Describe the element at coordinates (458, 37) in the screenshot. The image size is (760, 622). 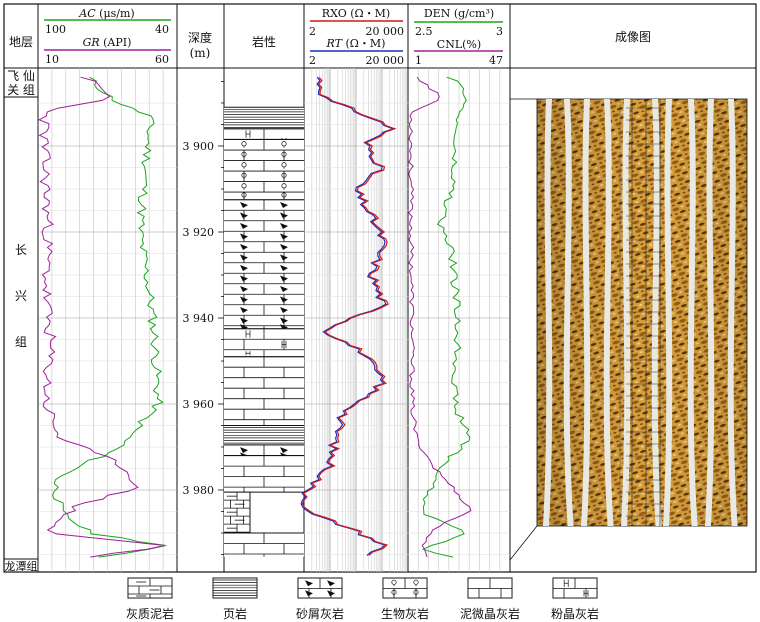
I see `density-neutron-header: DEN (g/cm³) 2.5 3 CNL(%) 1 47` at that location.